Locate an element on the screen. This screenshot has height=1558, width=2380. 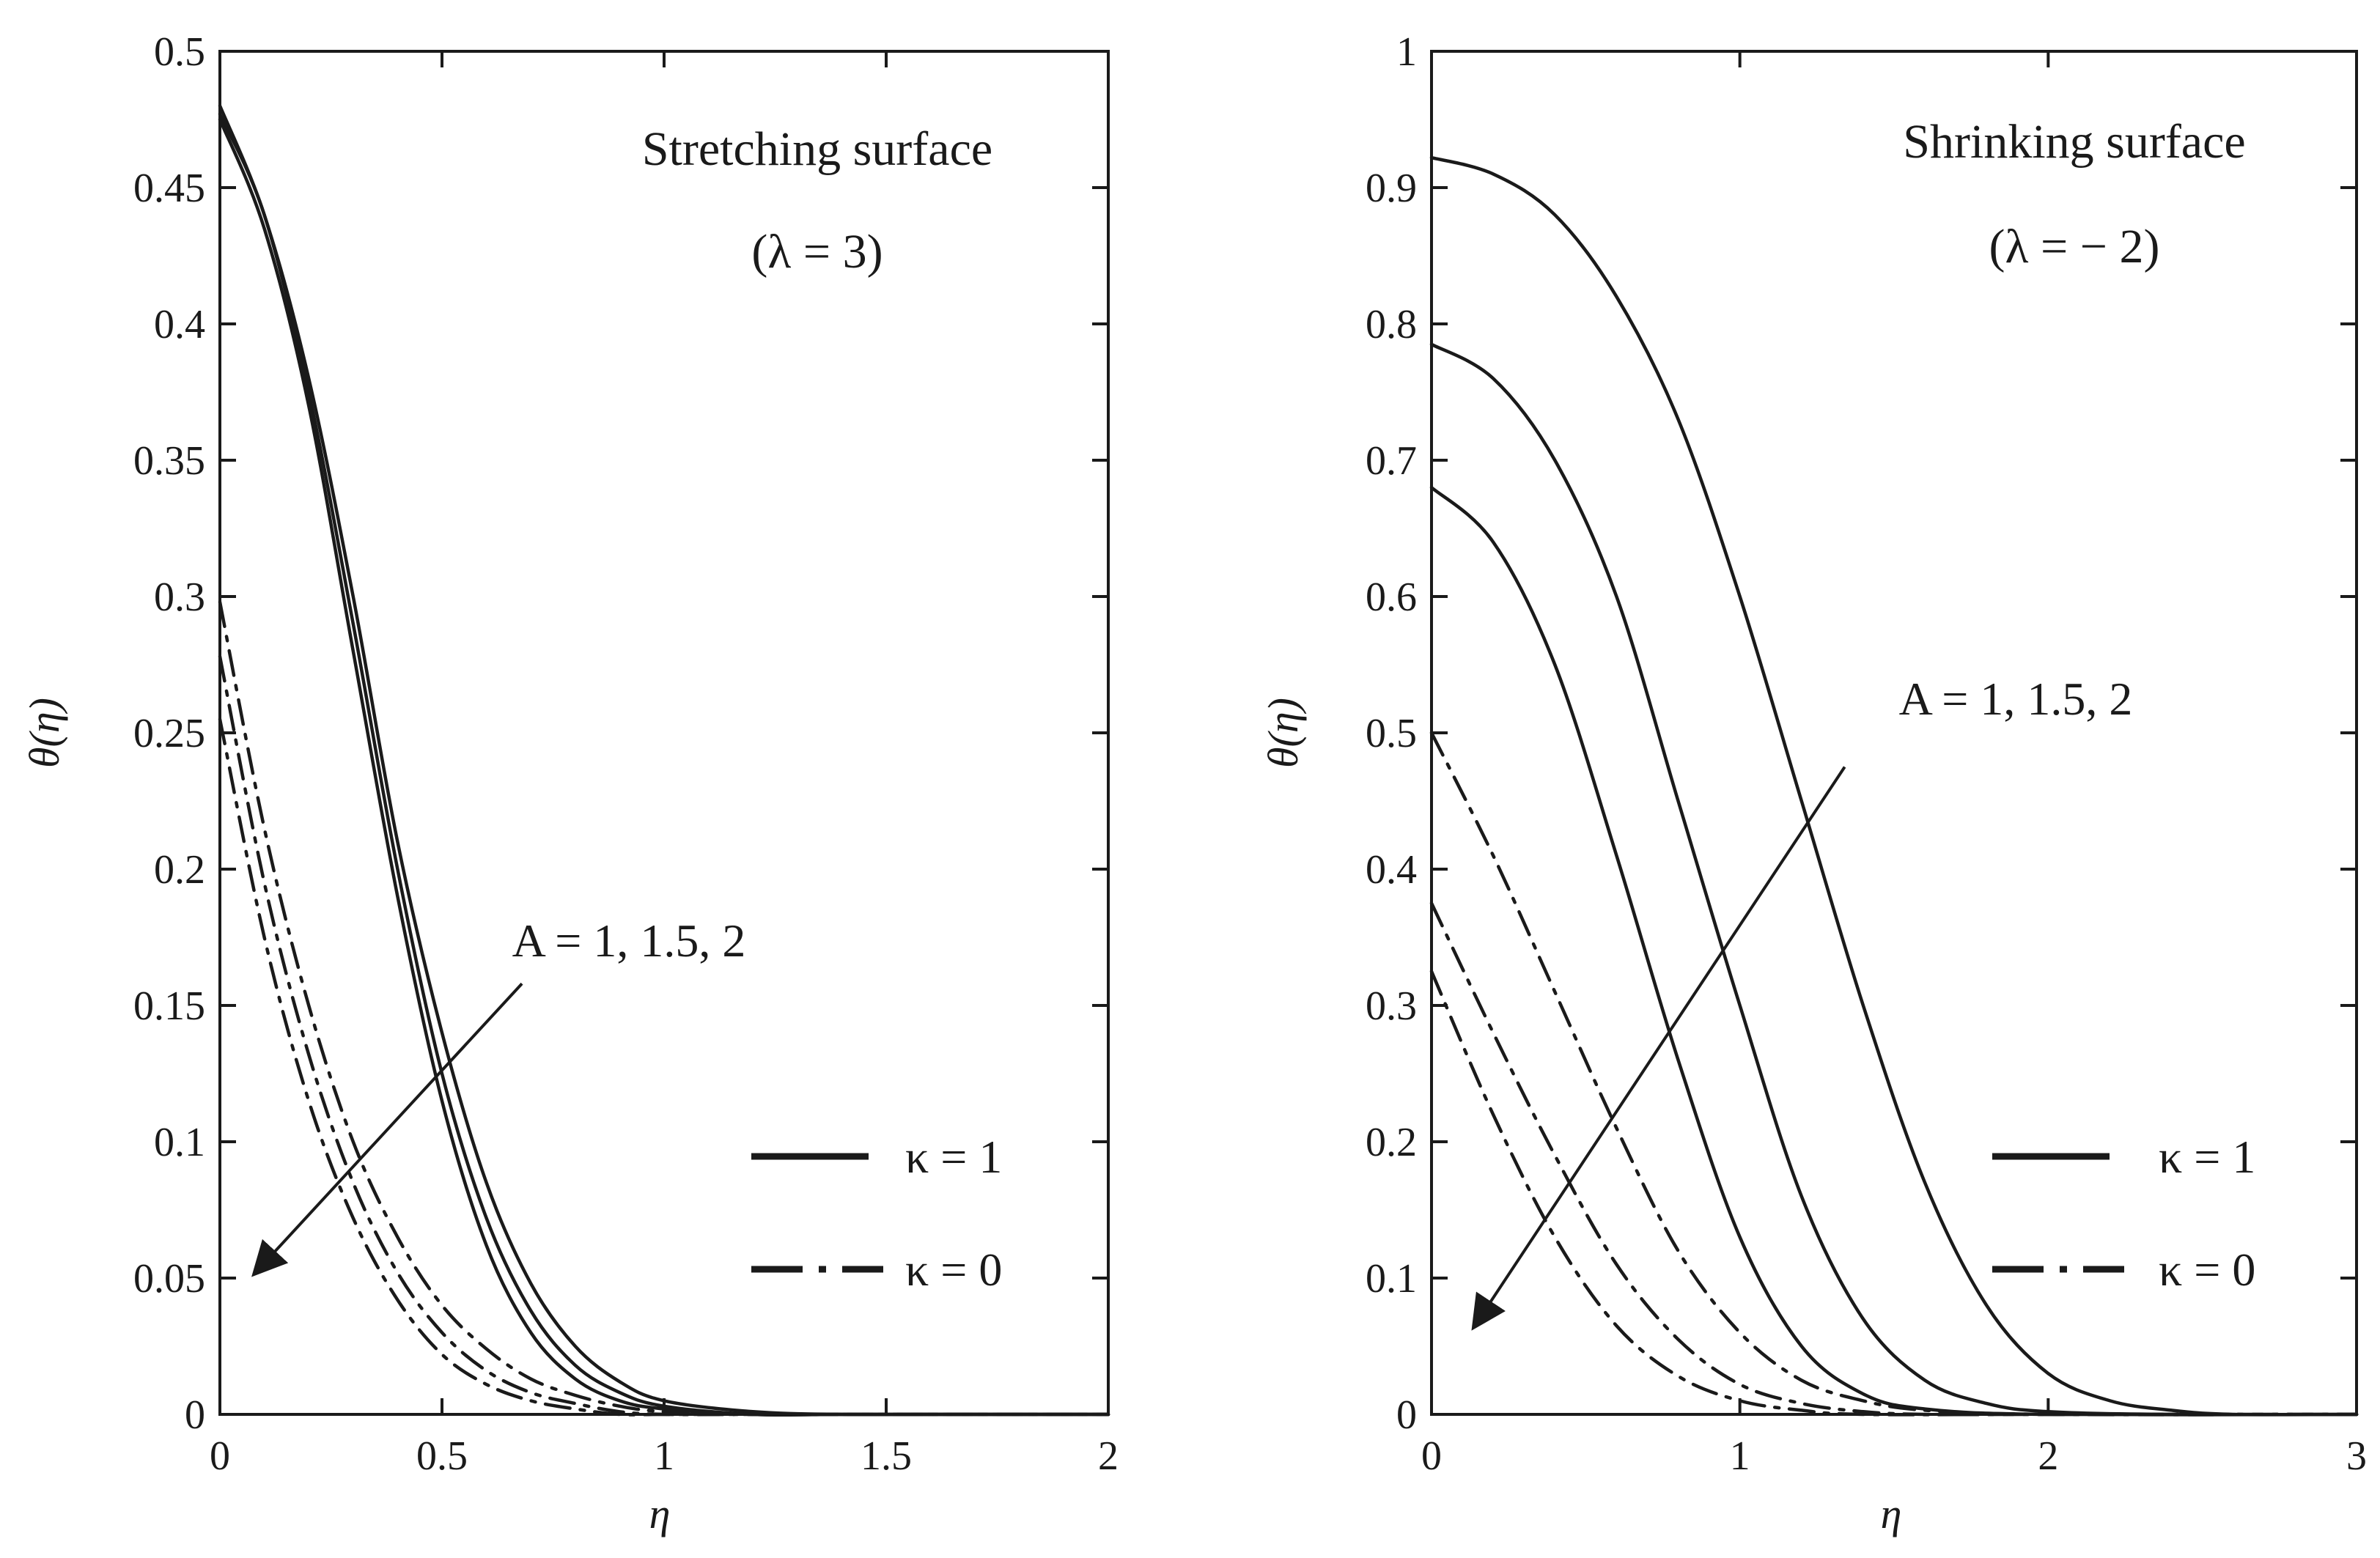
left-ytick-label: 0.3 is located at coordinates (179, 597).